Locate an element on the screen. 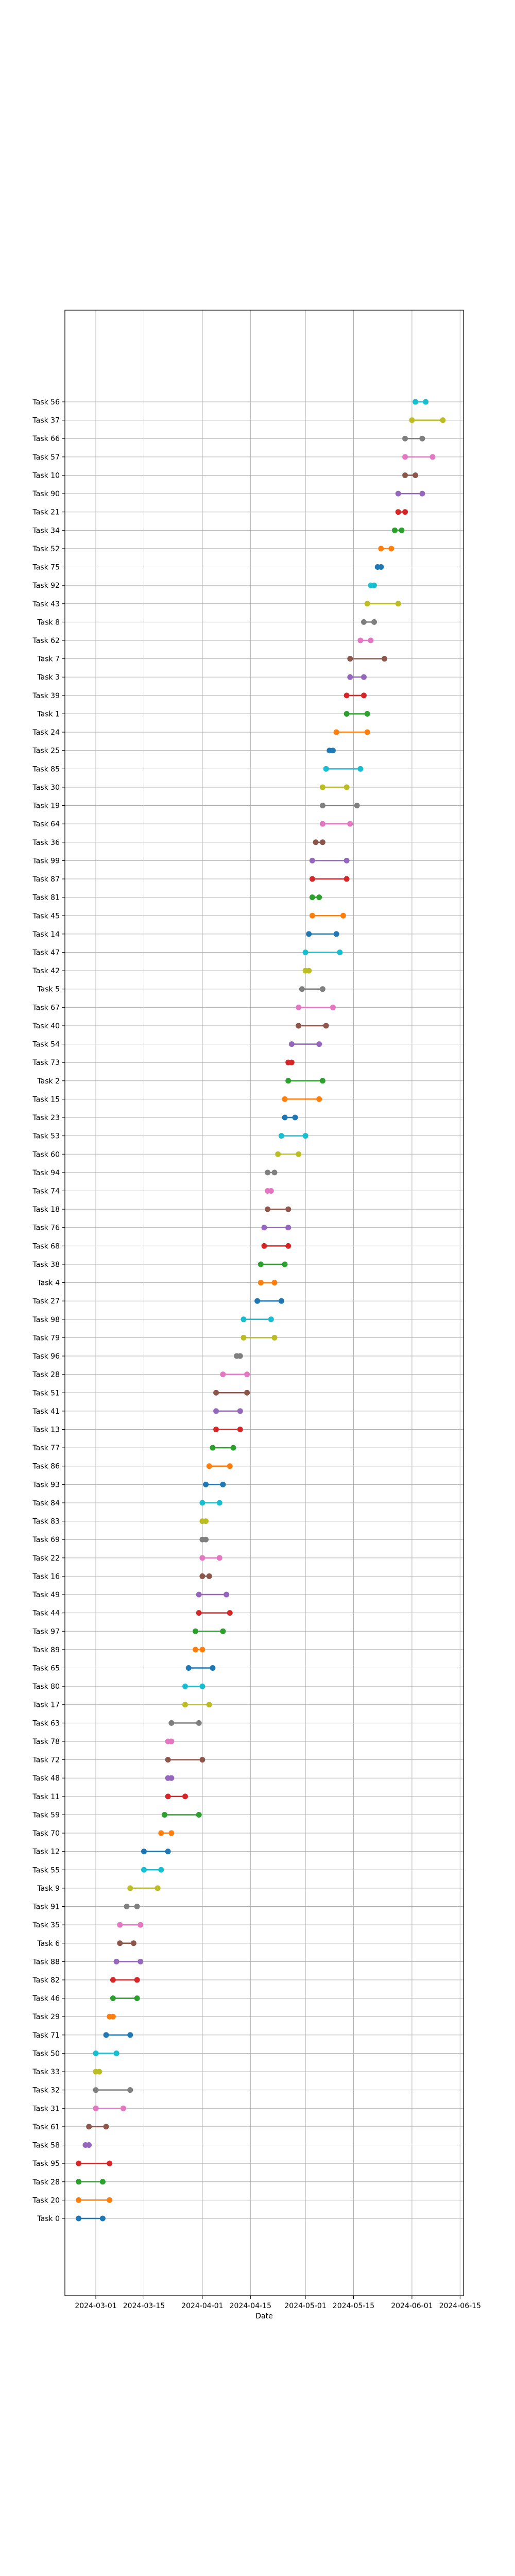 Image resolution: width=515 pixels, height=2576 pixels. y-tick-label: Task 67 is located at coordinates (46, 1008).